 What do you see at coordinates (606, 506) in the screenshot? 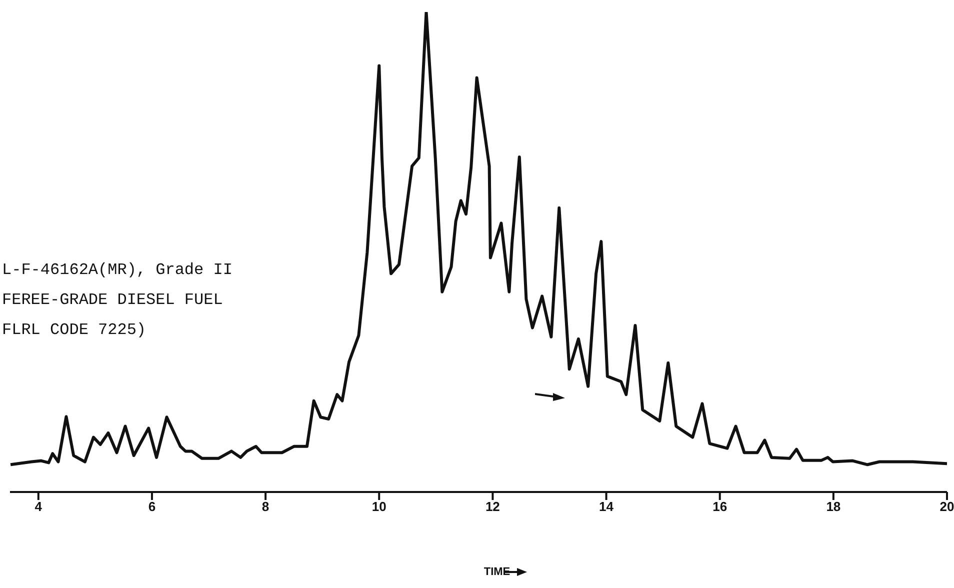
I see `x-tick-label: 14` at bounding box center [606, 506].